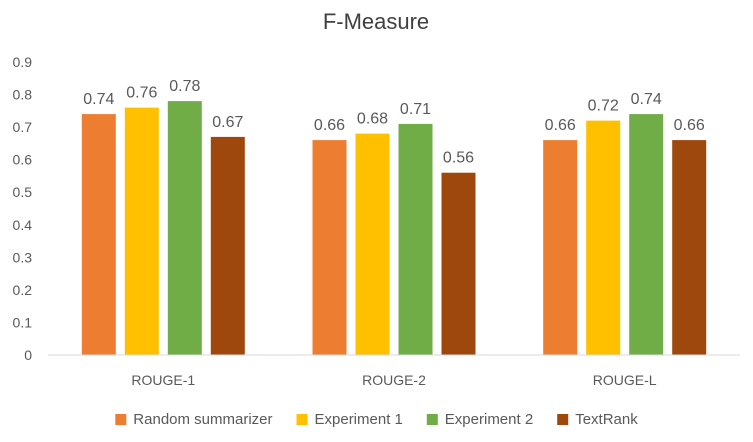 This screenshot has width=753, height=442. I want to click on y-tick-label: 0.5, so click(23, 192).